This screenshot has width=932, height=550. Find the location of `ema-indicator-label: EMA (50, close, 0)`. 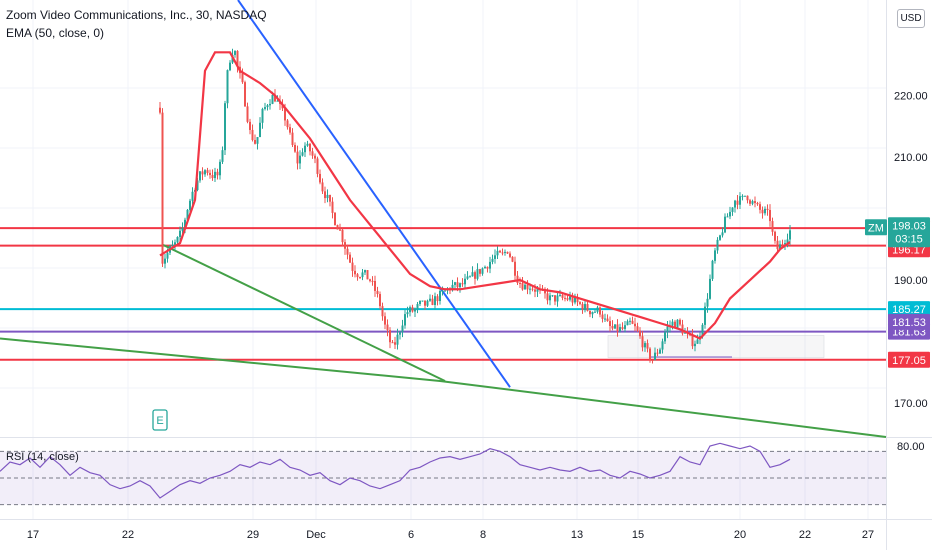

ema-indicator-label: EMA (50, close, 0) is located at coordinates (55, 33).